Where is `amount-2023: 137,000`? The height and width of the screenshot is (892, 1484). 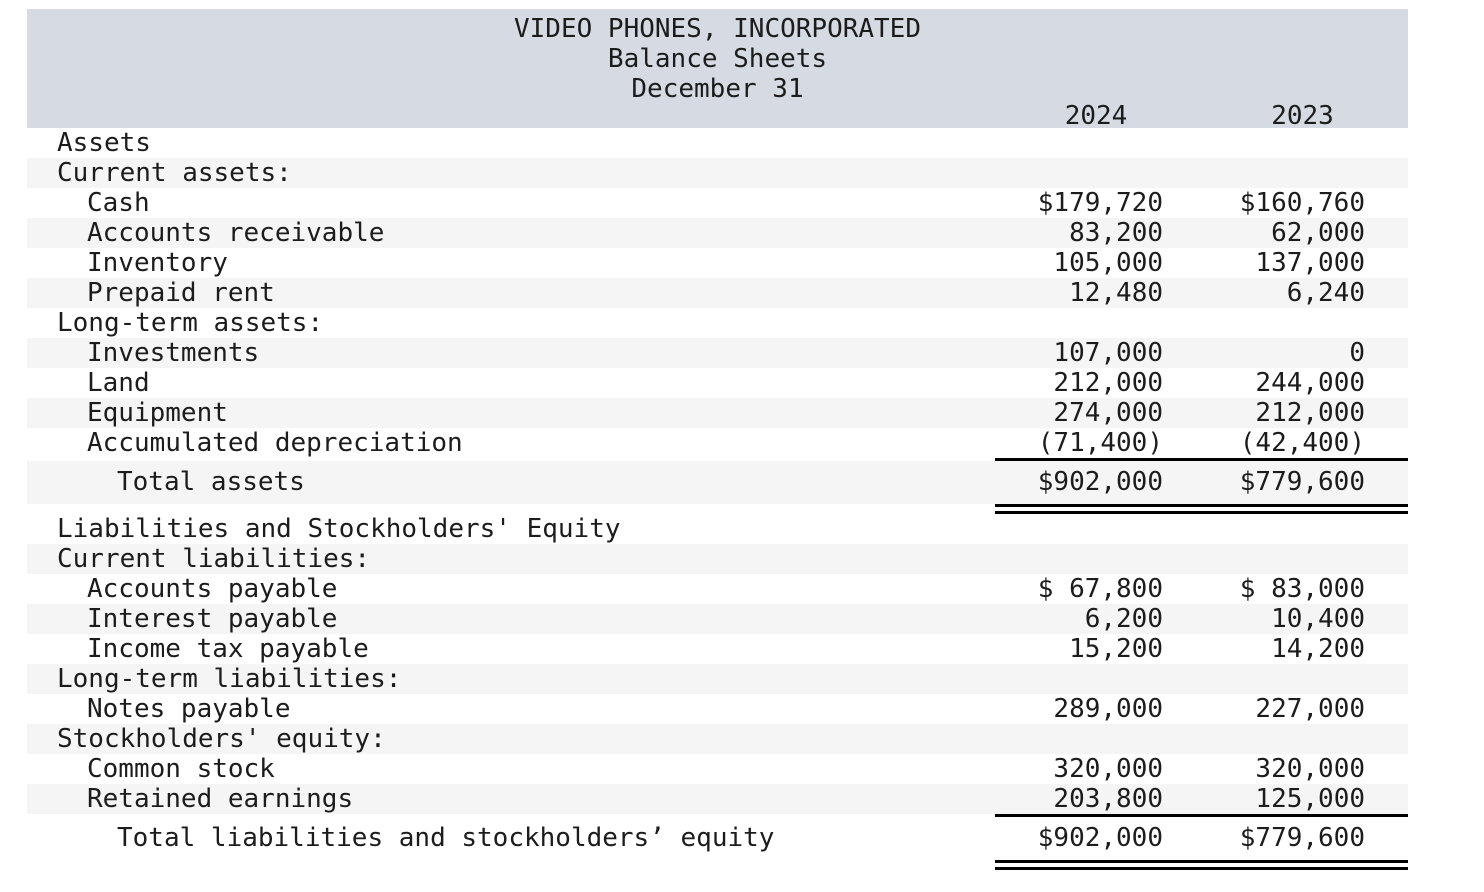 amount-2023: 137,000 is located at coordinates (1310, 263).